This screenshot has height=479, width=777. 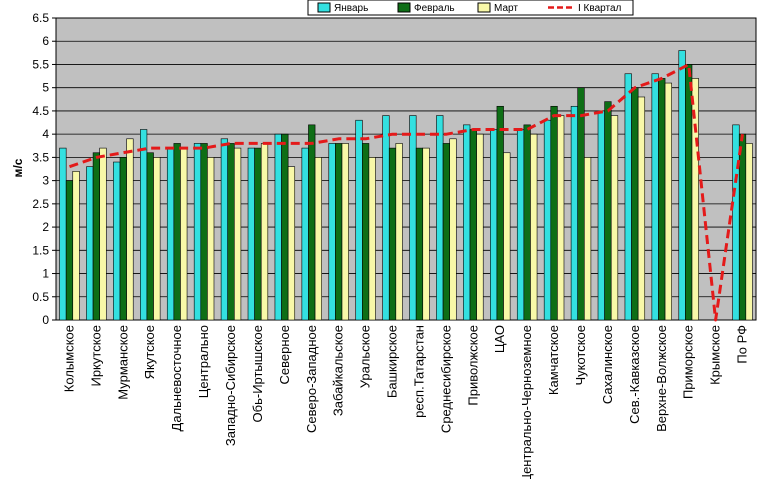 I want to click on y-tick-label: 0, so click(x=45, y=320).